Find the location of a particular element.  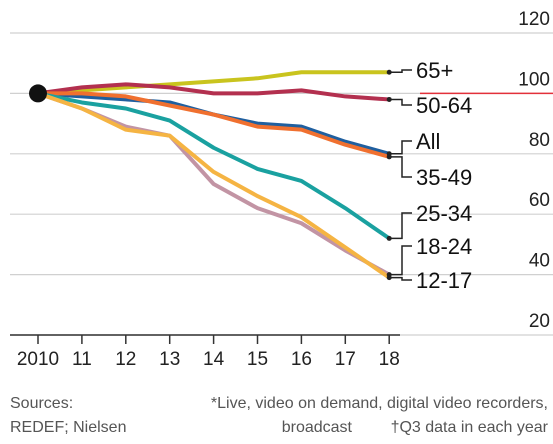

y-tick-label: 100 is located at coordinates (534, 79).